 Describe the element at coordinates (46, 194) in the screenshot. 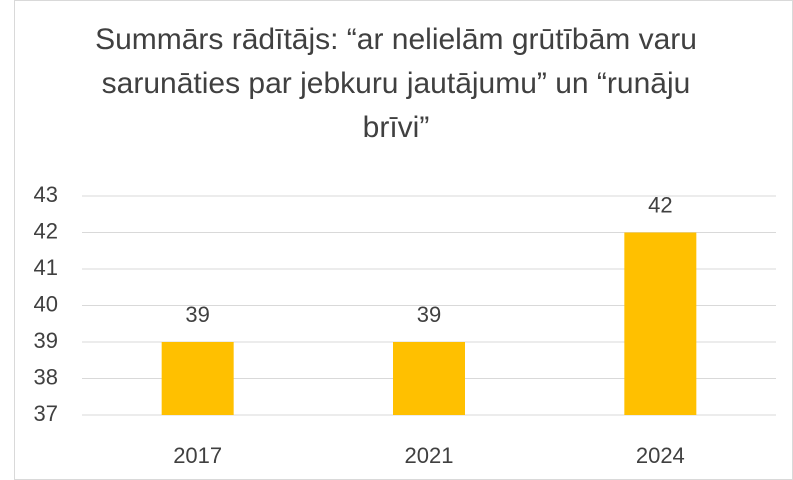

I see `y-tick-label: 43` at that location.